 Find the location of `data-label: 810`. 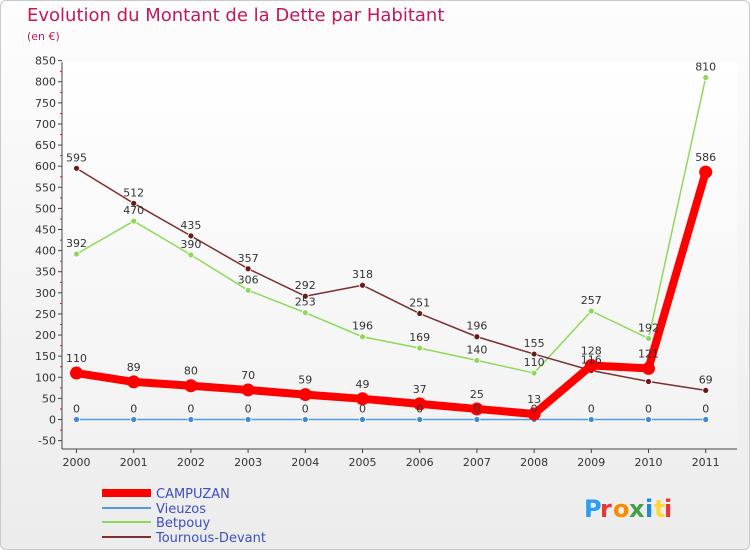

data-label: 810 is located at coordinates (705, 67).